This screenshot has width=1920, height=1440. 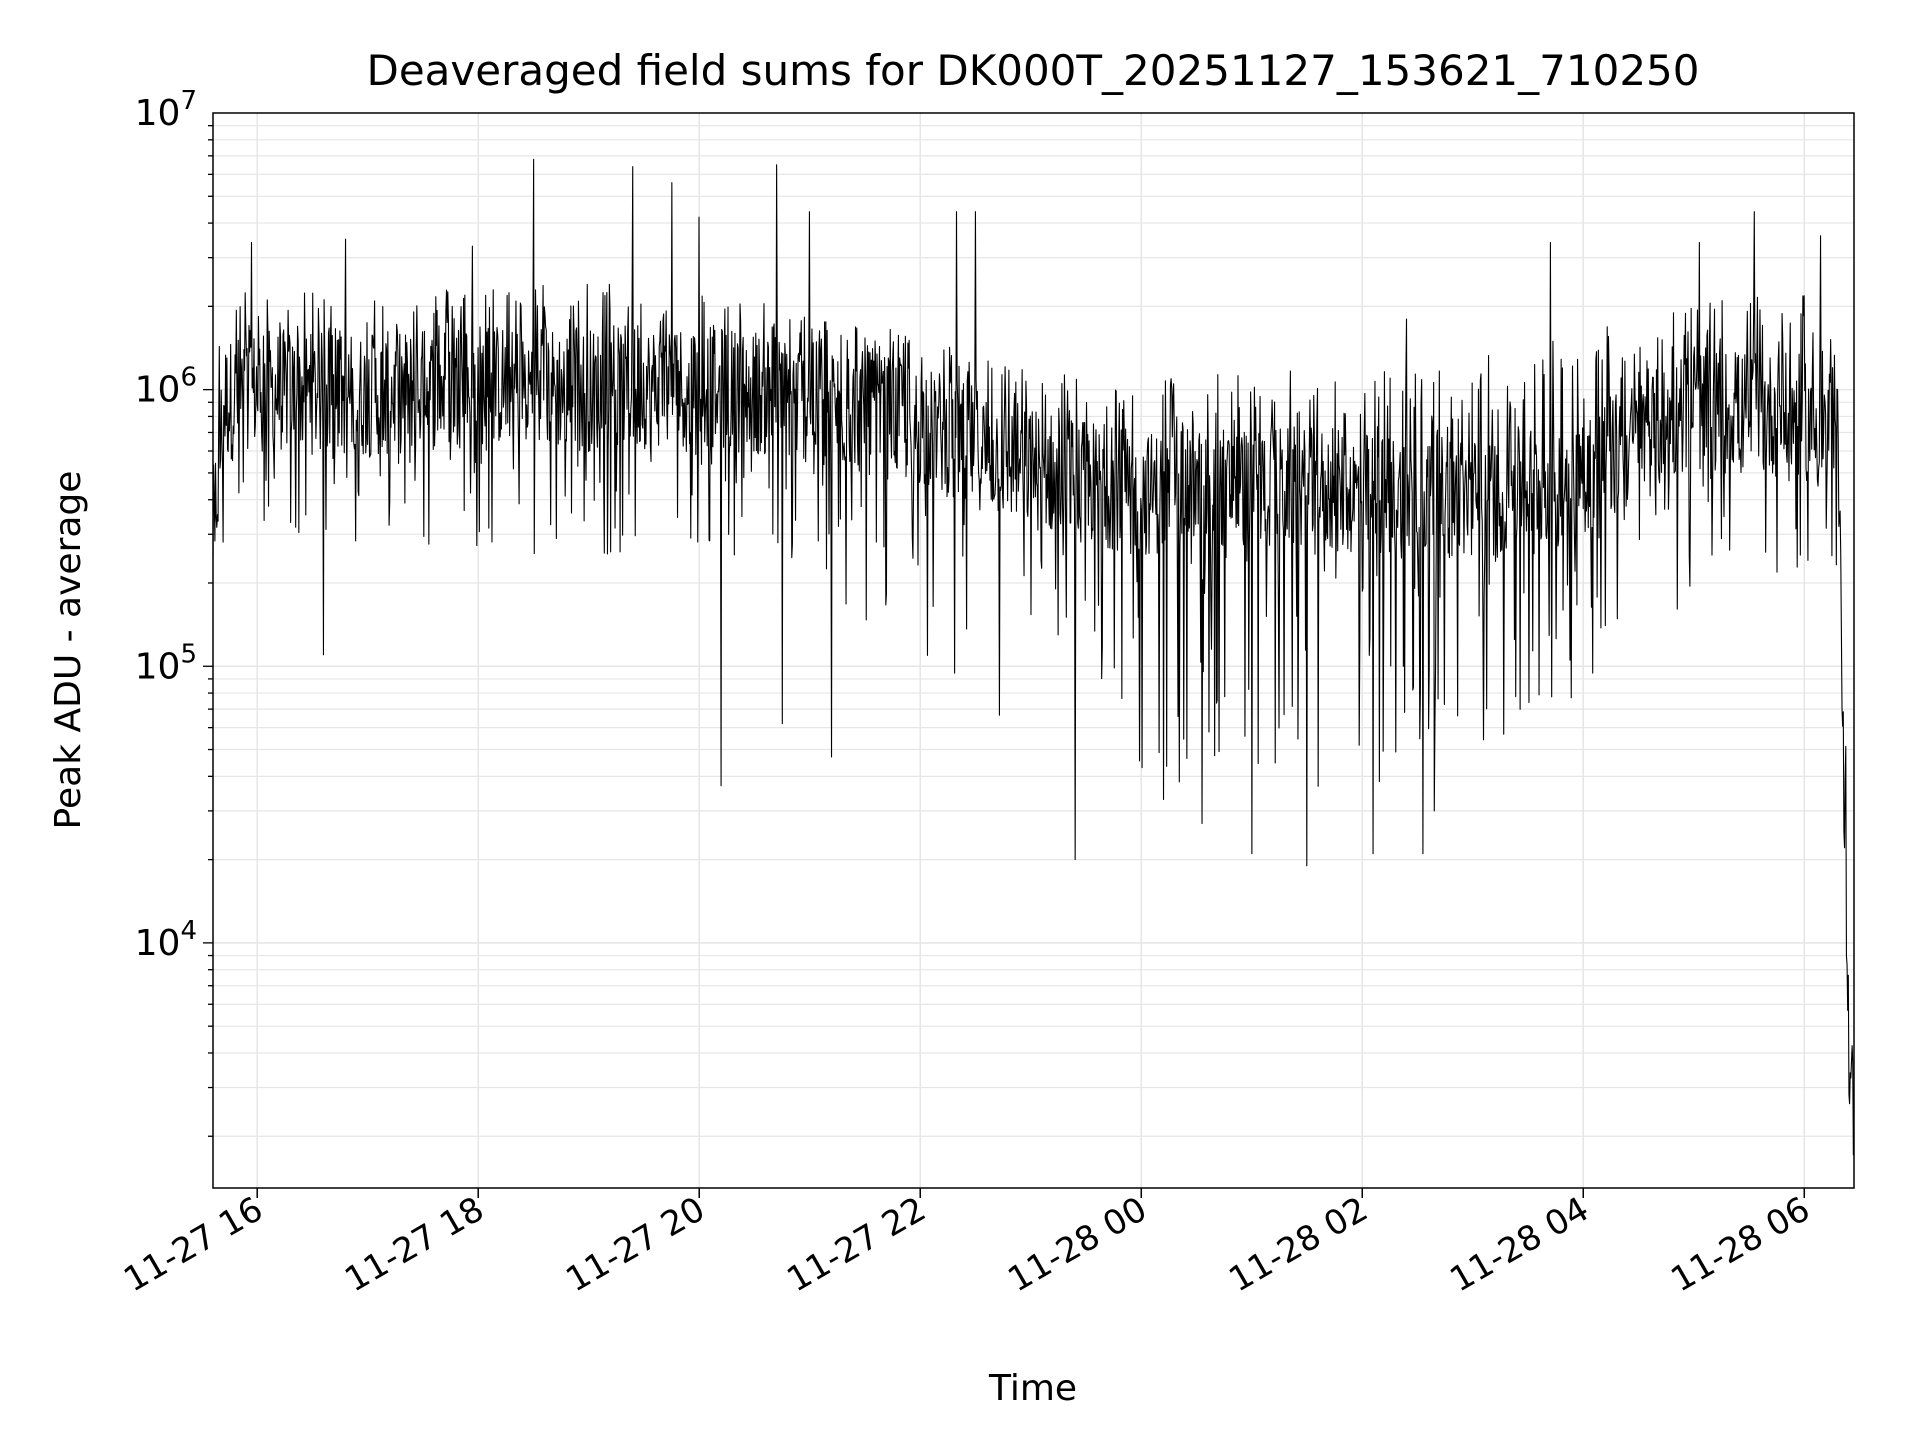 What do you see at coordinates (68, 650) in the screenshot?
I see `y-axis-label: Peak ADU - average` at bounding box center [68, 650].